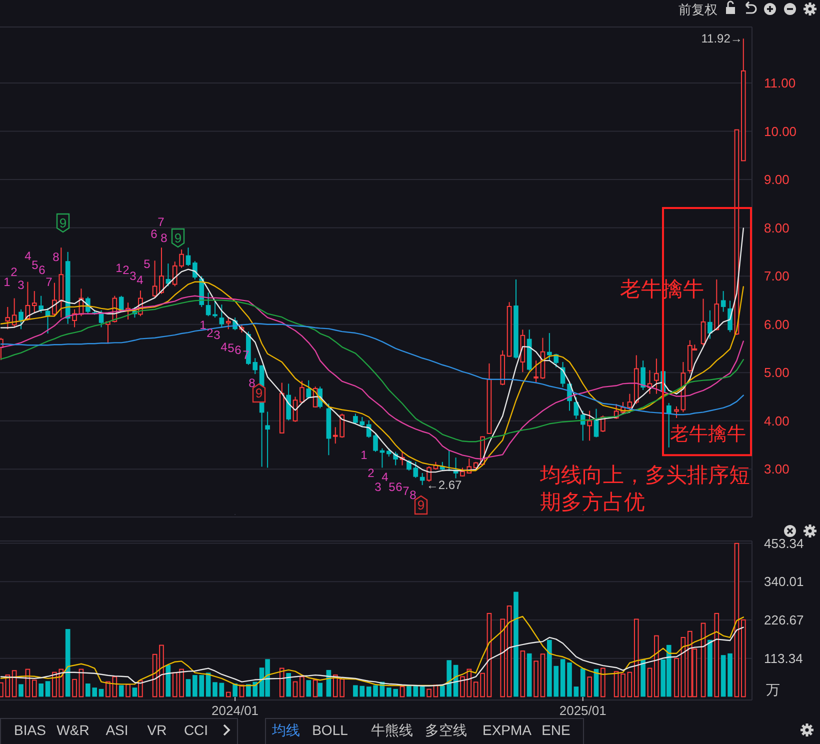 The image size is (820, 744). What do you see at coordinates (777, 276) in the screenshot?
I see `y-tick-label: 7.00` at bounding box center [777, 276].